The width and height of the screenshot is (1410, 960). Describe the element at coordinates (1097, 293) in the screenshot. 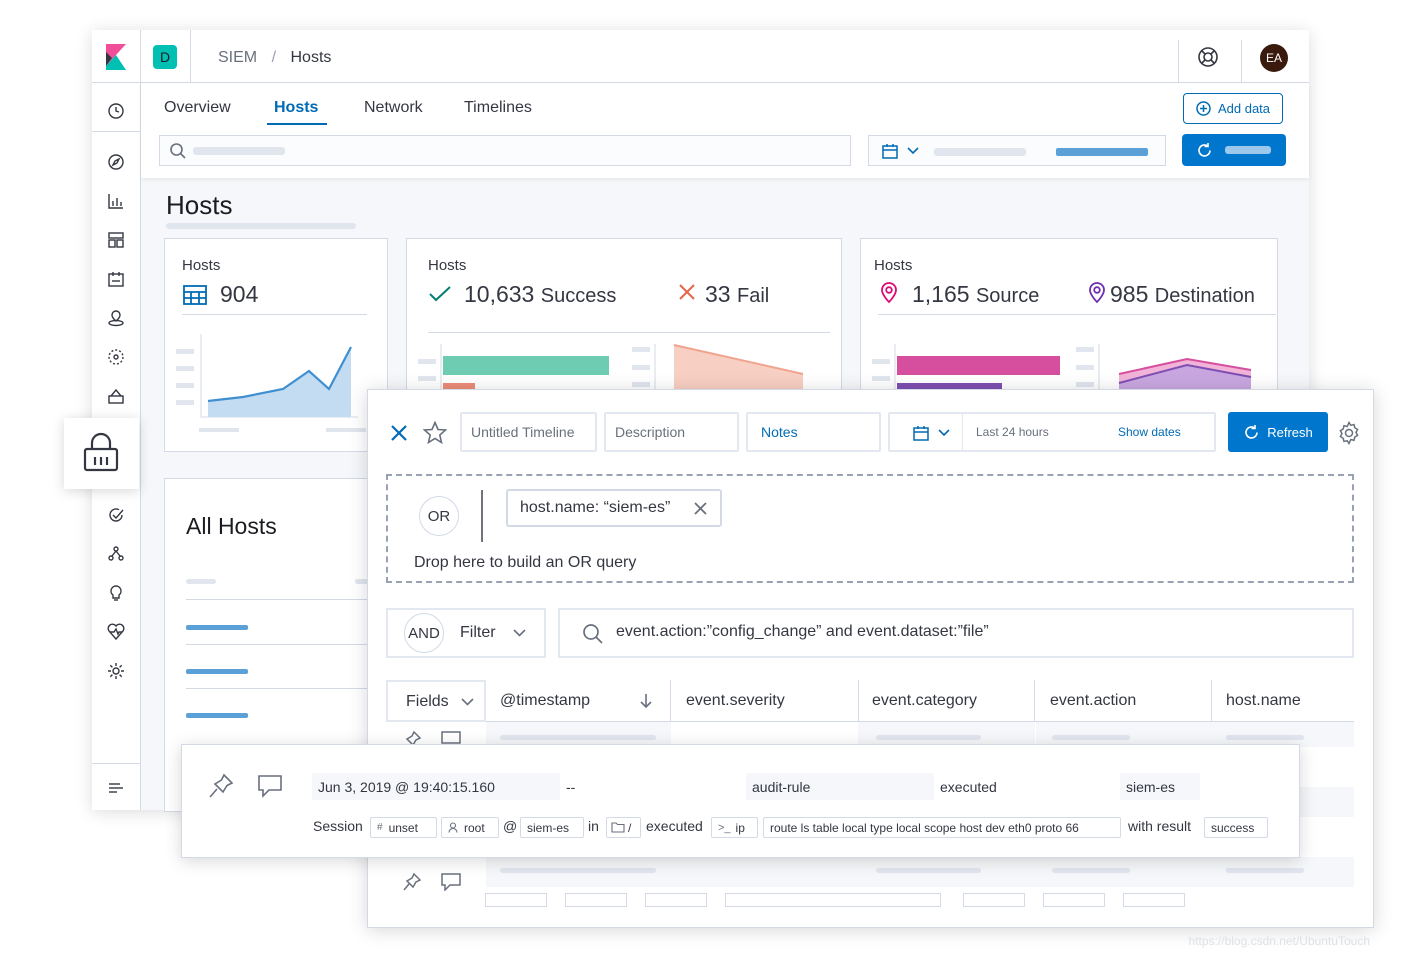

I see `destination-map-pin-icon` at that location.